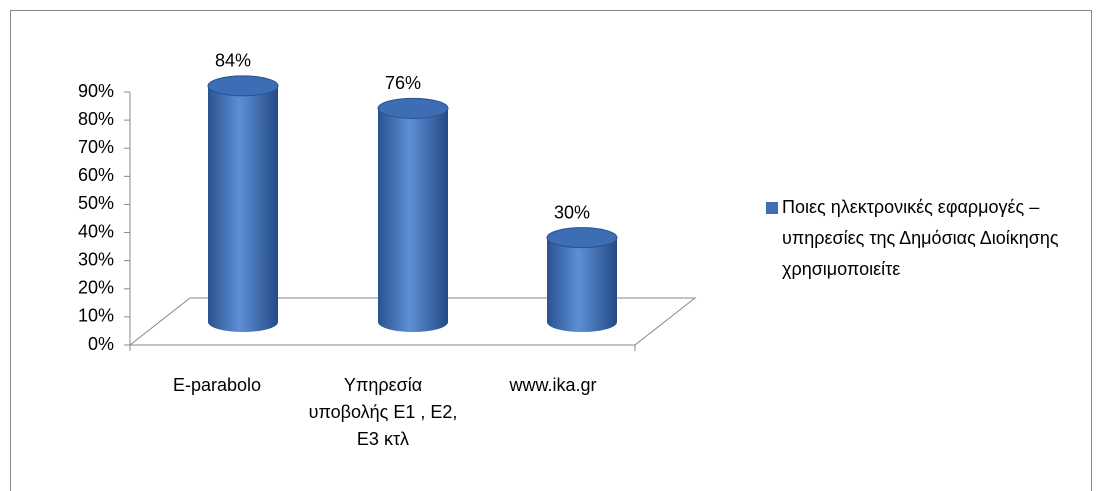 This screenshot has width=1102, height=491. What do you see at coordinates (572, 212) in the screenshot?
I see `value-label: 30%` at bounding box center [572, 212].